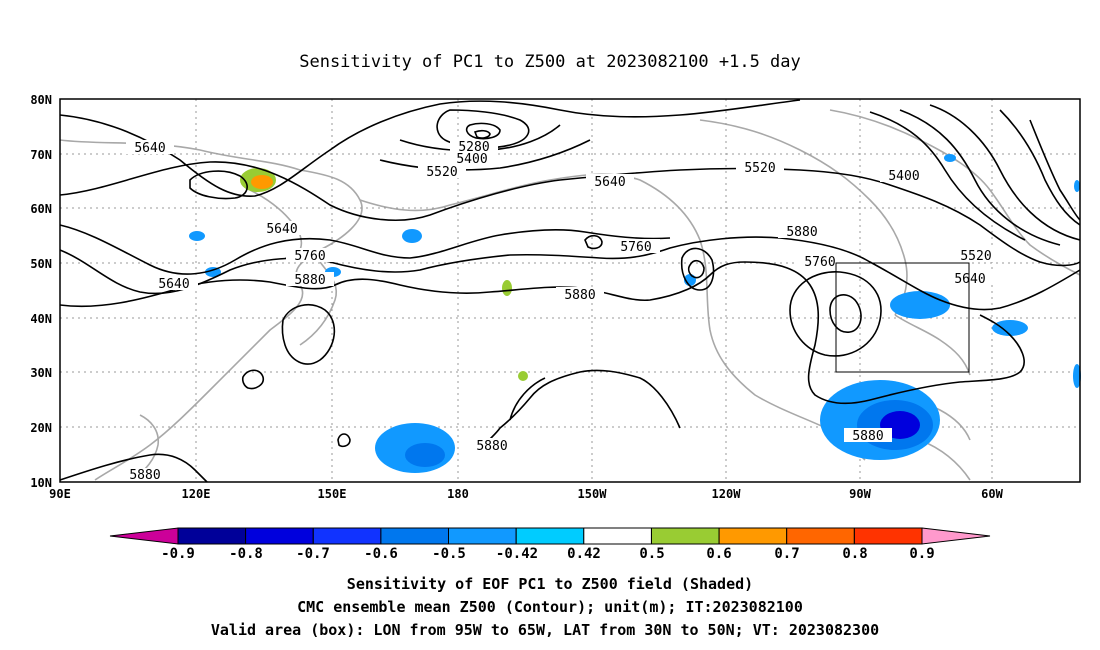 This screenshot has height=650, width=1100. Describe the element at coordinates (41, 209) in the screenshot. I see `lat-tick-label: 60N` at that location.